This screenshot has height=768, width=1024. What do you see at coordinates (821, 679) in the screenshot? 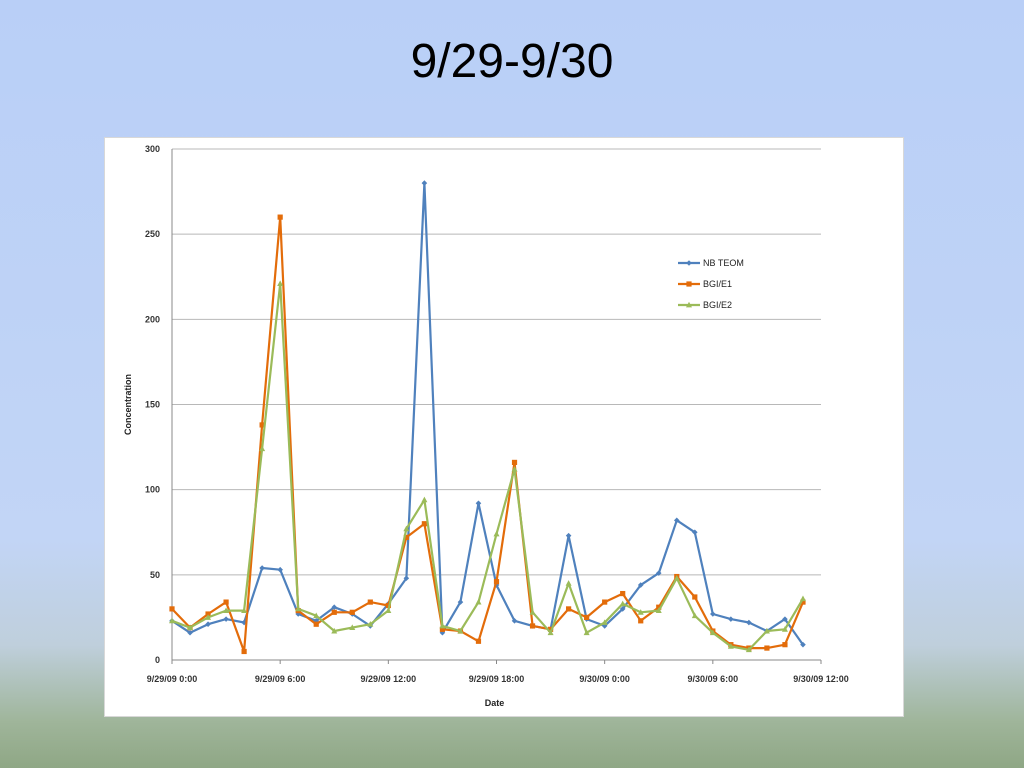
I see `x-tick-label: 9/30/09 12:00` at bounding box center [821, 679].